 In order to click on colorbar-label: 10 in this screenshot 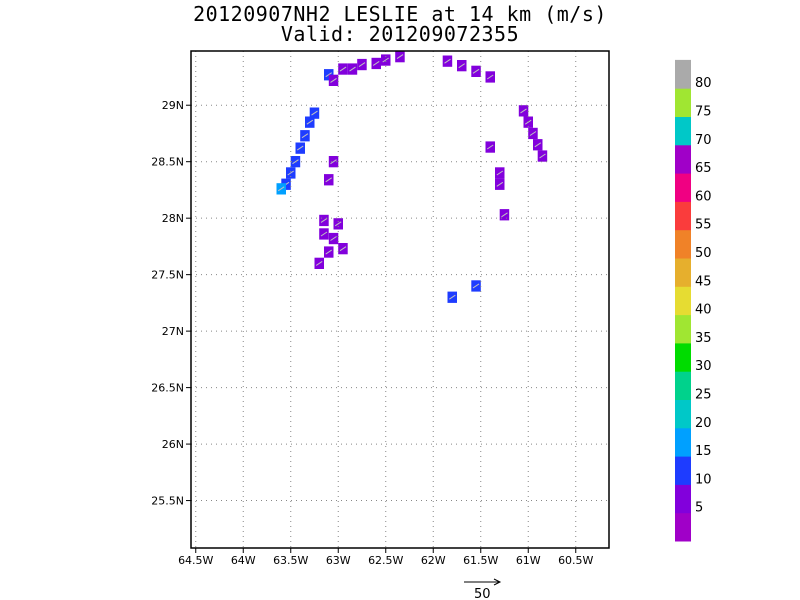, I will do `click(703, 479)`.